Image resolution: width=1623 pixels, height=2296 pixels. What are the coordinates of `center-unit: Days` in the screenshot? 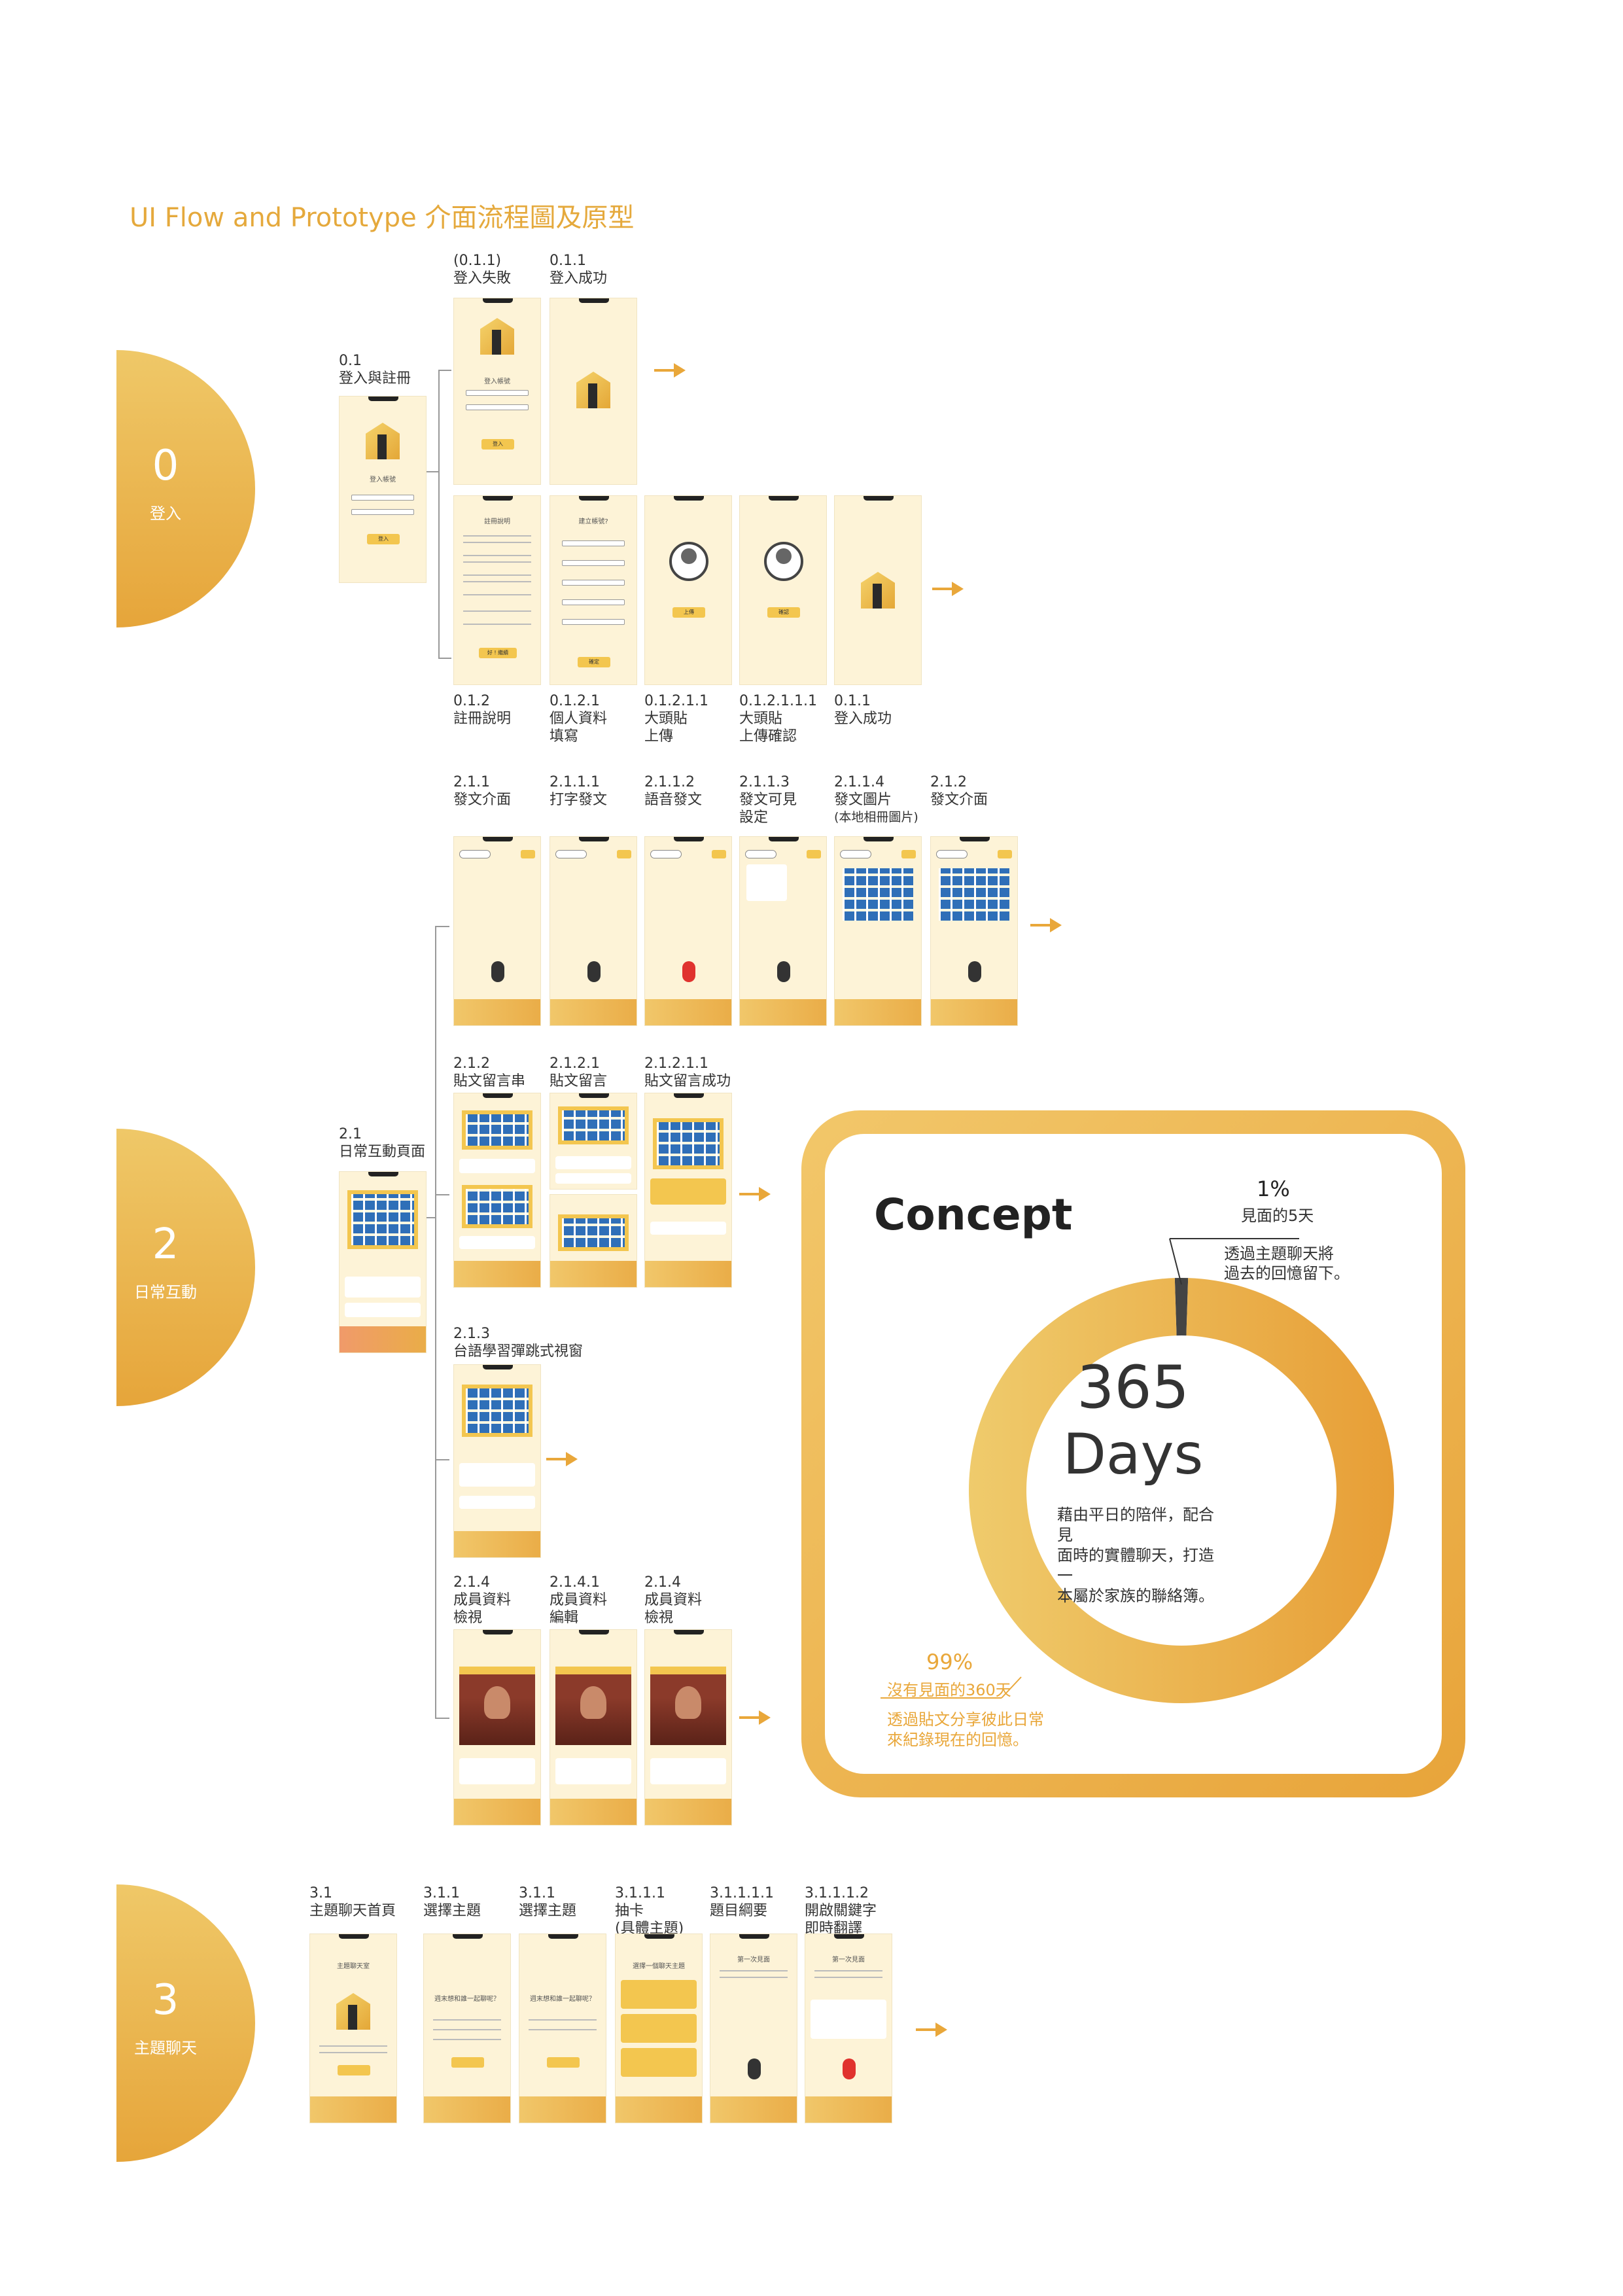 It's located at (1133, 1454).